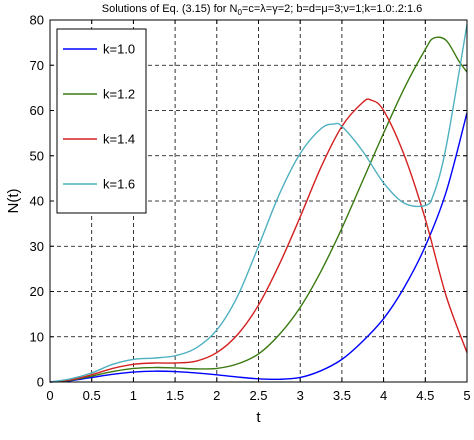 This screenshot has height=440, width=474. What do you see at coordinates (92, 395) in the screenshot?
I see `x-tick-label: 0.5` at bounding box center [92, 395].